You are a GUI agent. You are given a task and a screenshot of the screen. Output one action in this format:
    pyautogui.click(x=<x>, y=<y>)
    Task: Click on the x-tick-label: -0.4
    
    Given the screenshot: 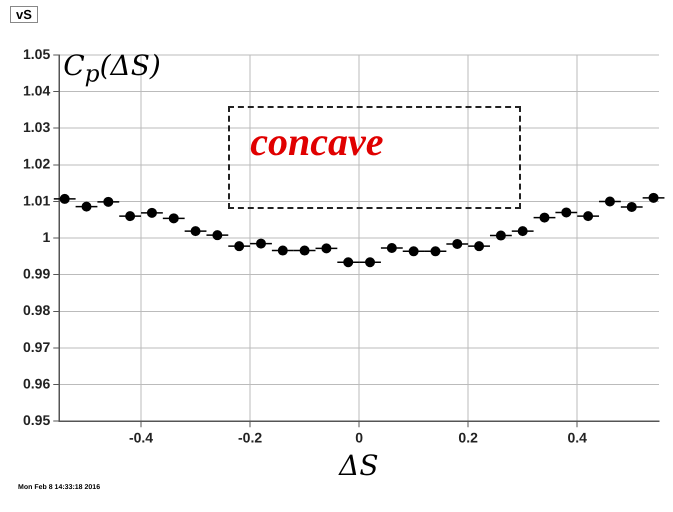 What is the action you would take?
    pyautogui.click(x=141, y=437)
    